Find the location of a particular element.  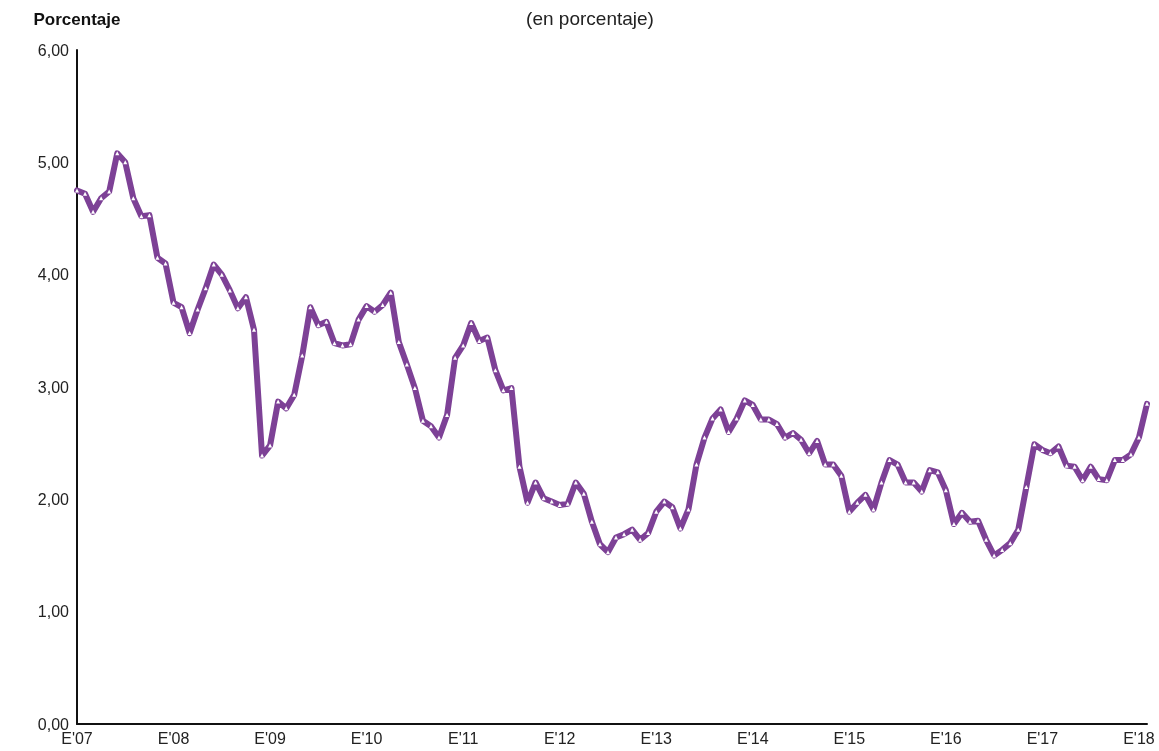

x-tick-label: E'17 is located at coordinates (1042, 738).